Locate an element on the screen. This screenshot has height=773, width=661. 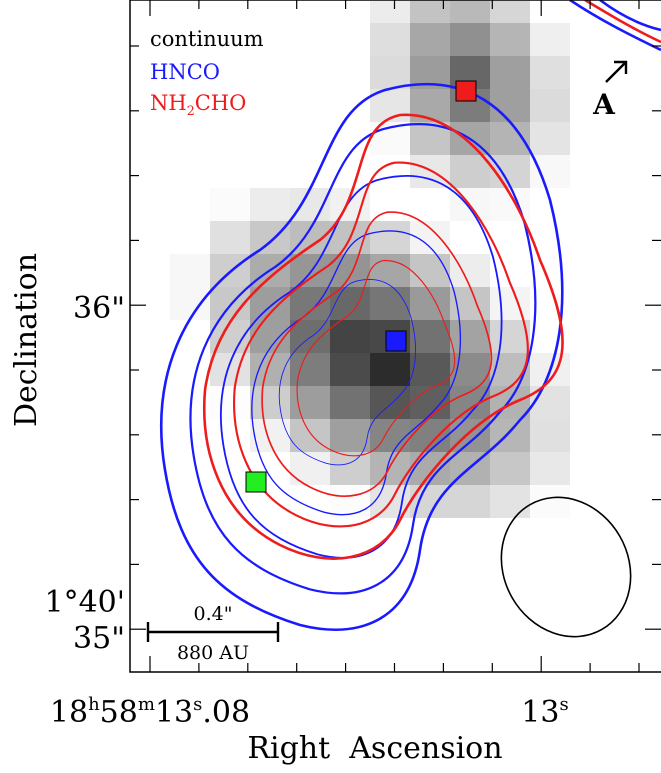
y-axis-label: Declination is located at coordinates (26, 340).